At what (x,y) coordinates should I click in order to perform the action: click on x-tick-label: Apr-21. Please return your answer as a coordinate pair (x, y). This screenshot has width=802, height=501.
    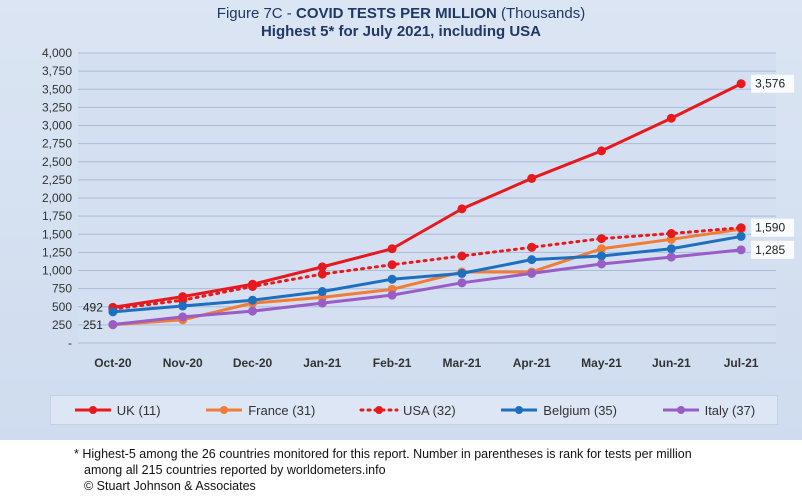
    Looking at the image, I should click on (532, 363).